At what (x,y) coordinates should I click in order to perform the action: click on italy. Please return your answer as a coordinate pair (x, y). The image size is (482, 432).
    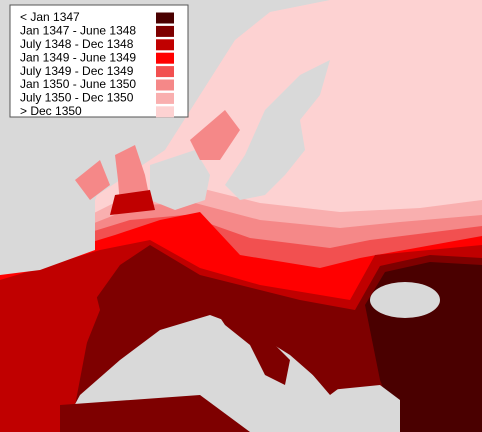
    Looking at the image, I should click on (252, 342).